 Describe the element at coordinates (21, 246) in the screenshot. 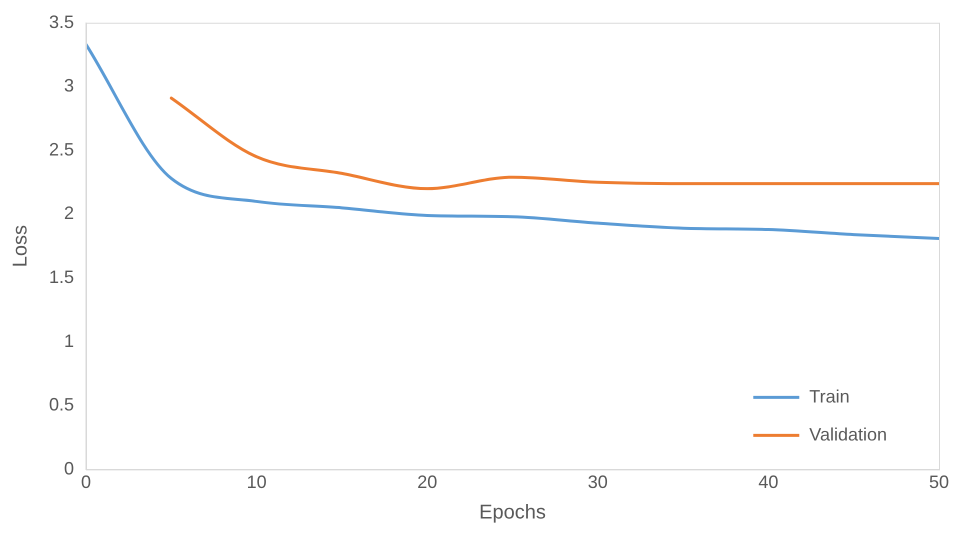

I see `y-axis-title: Loss` at that location.